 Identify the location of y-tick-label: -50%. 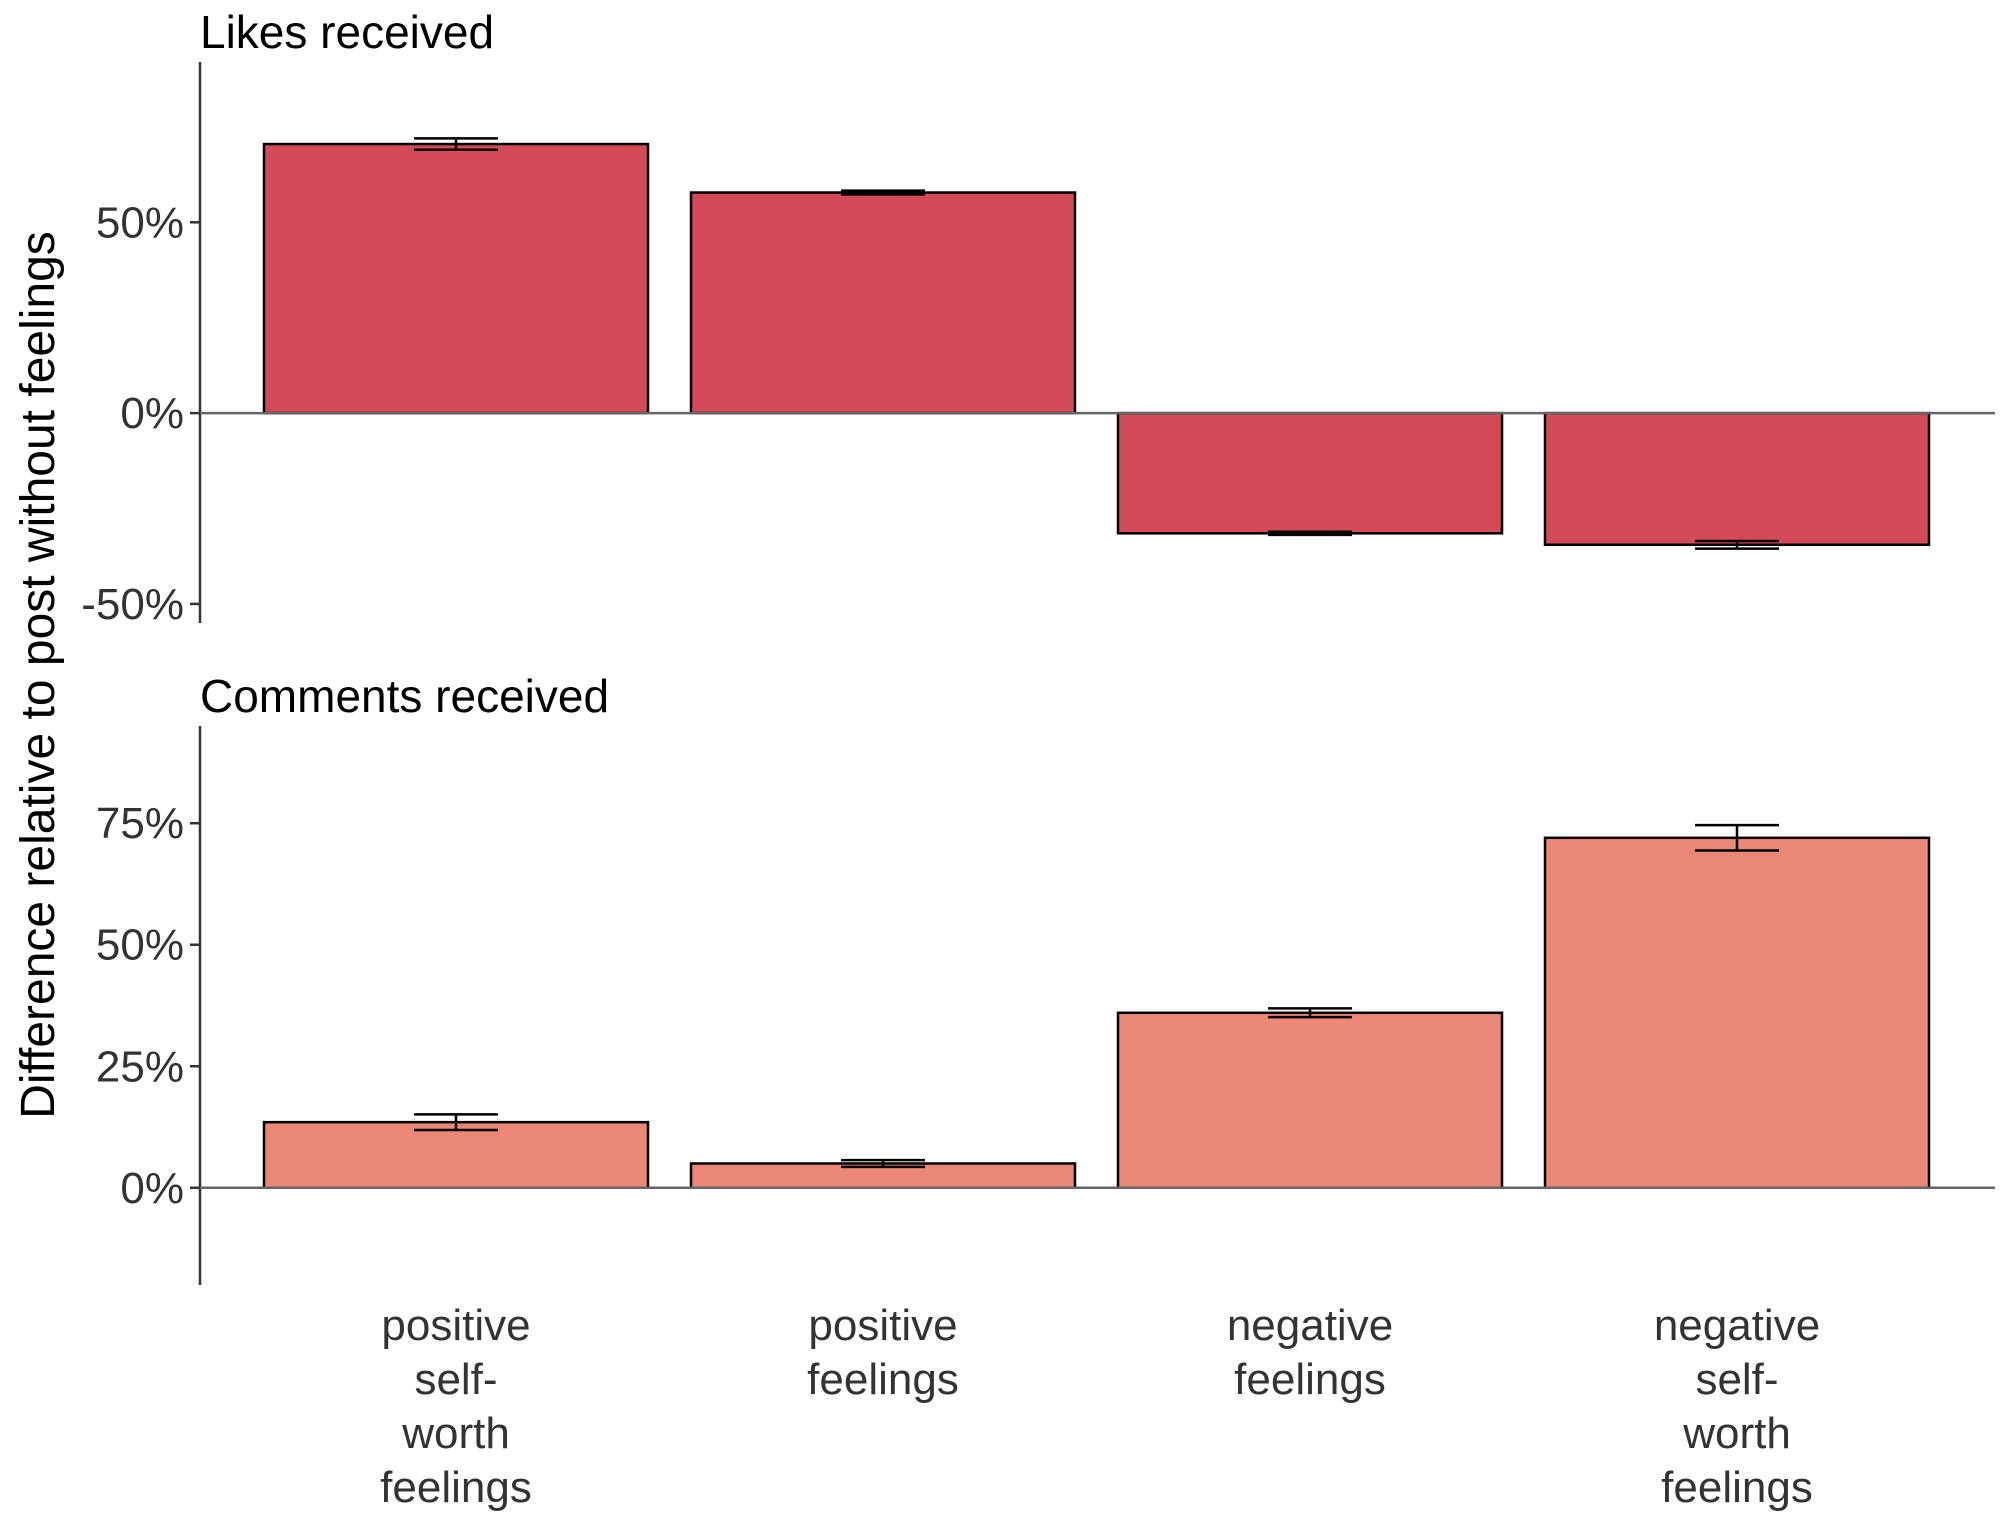
(132, 604).